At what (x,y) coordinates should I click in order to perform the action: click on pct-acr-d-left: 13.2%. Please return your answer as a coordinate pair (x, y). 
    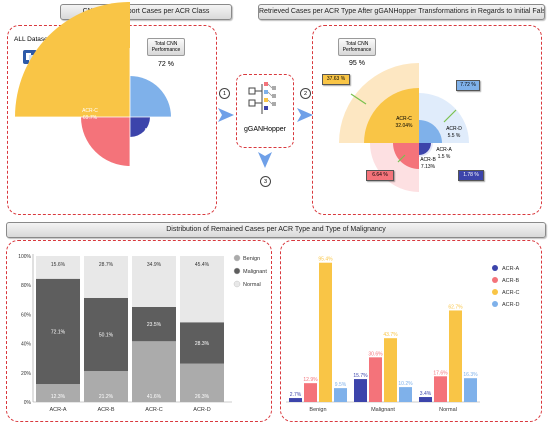
    Looking at the image, I should click on (152, 138).